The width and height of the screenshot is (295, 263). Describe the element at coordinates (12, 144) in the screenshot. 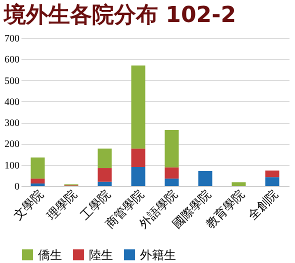

I see `y-tick-label: 200` at that location.